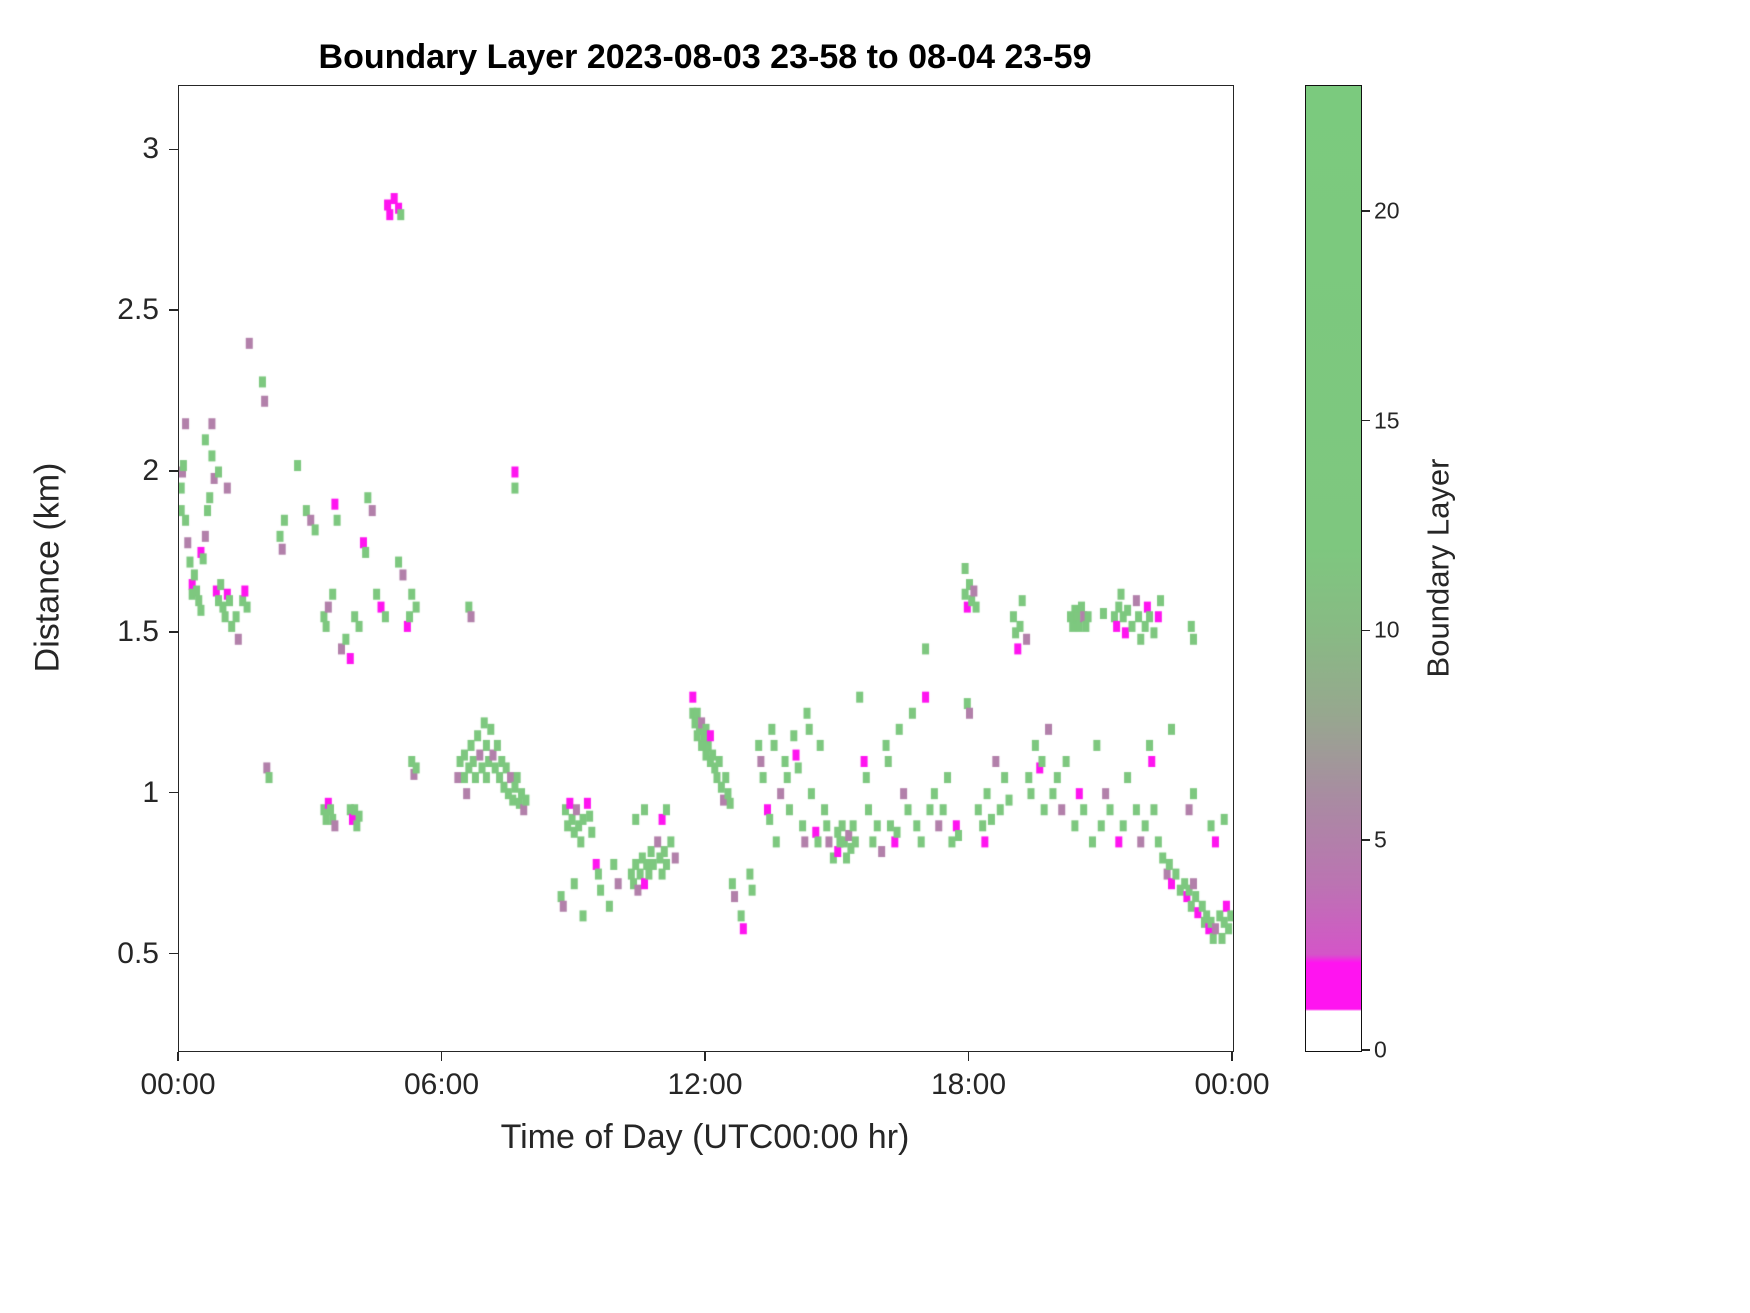 This screenshot has height=1313, width=1750. I want to click on y-tick-label: 3, so click(150, 149).